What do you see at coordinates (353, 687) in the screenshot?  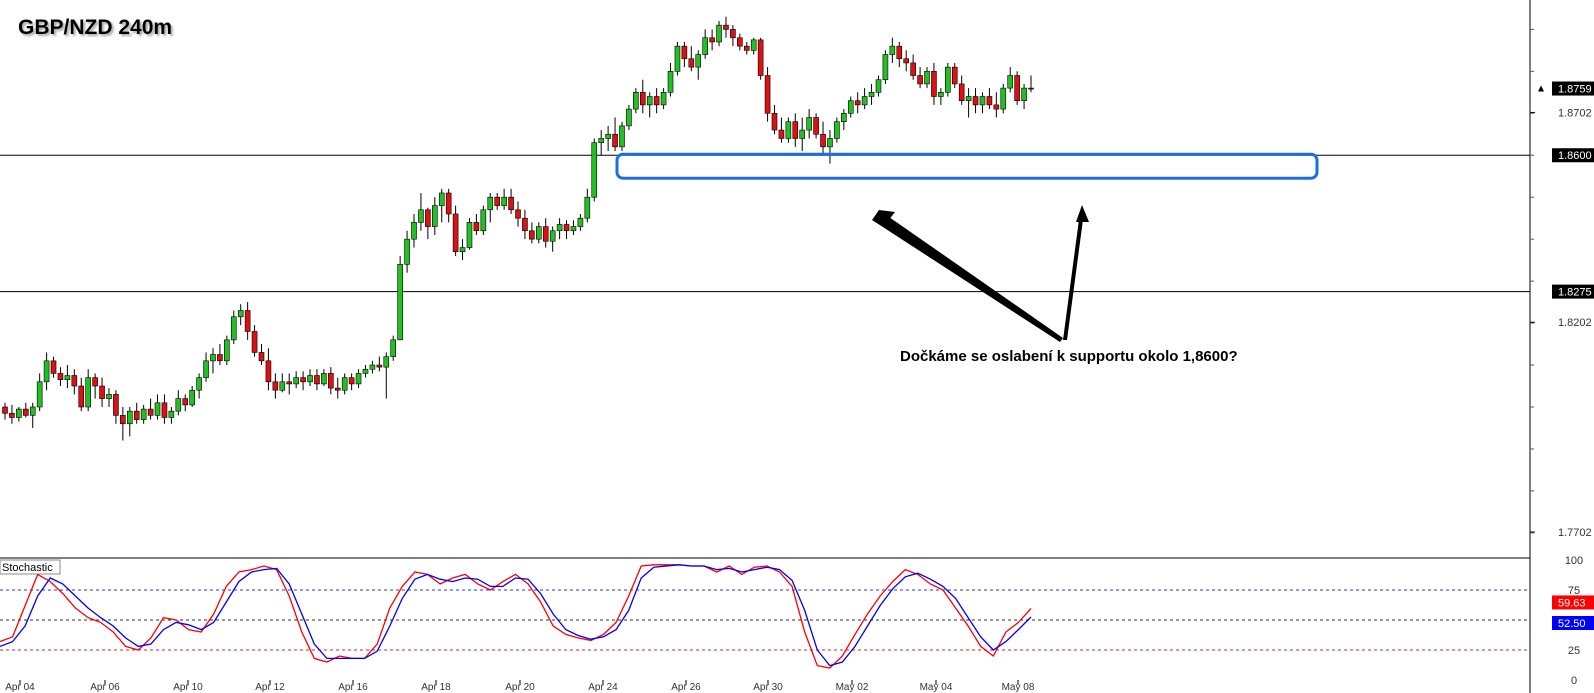 I see `date-tick-label: Apr 16` at bounding box center [353, 687].